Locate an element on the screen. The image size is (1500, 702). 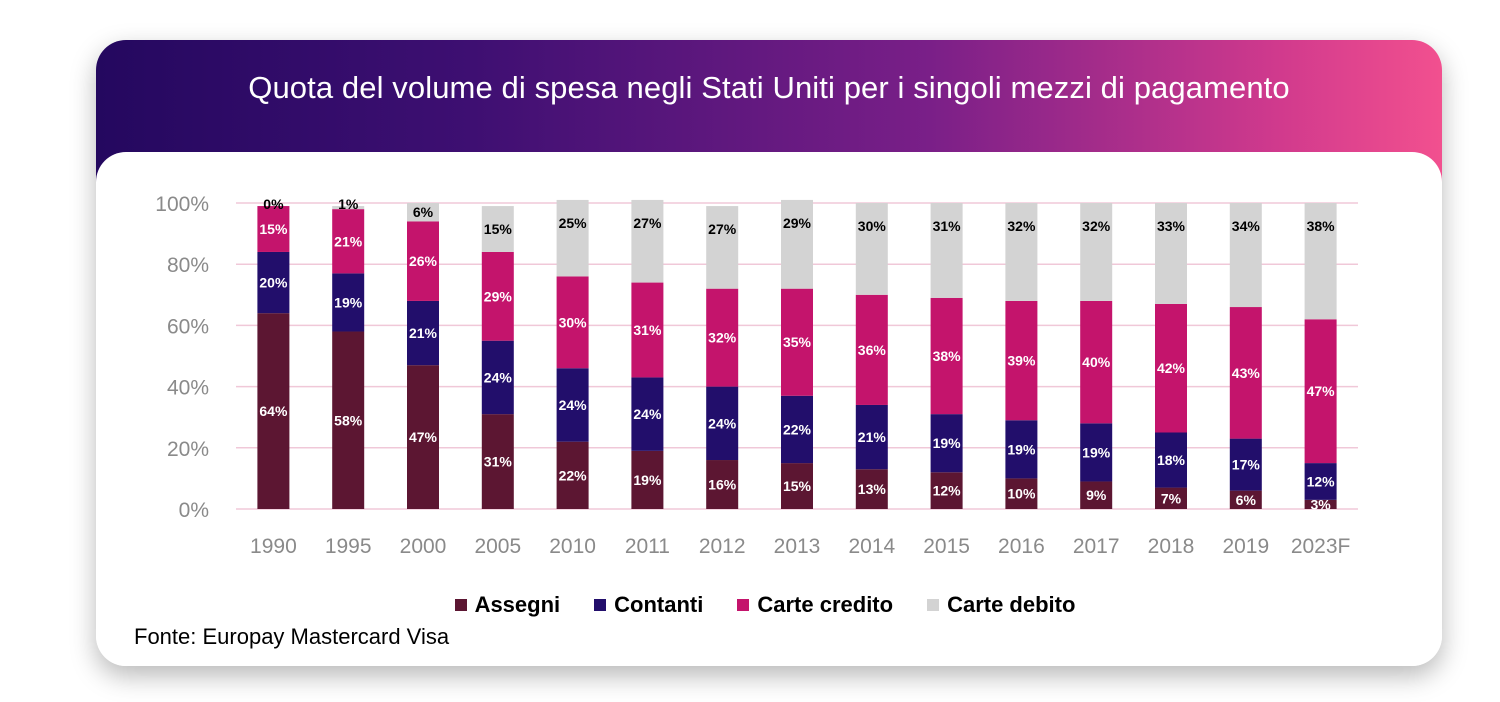
data-label: 3% is located at coordinates (1320, 504).